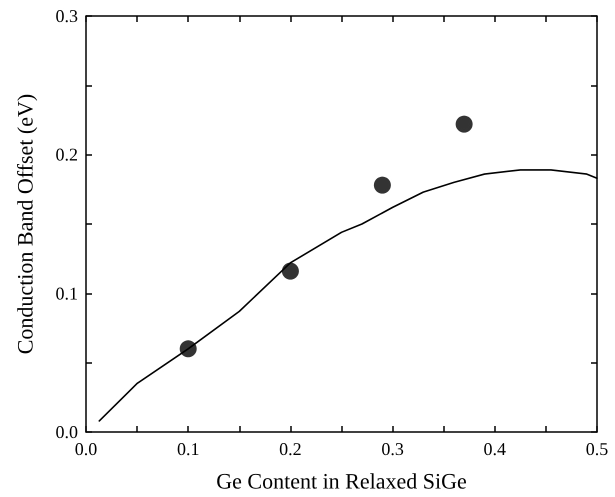 The width and height of the screenshot is (615, 497). What do you see at coordinates (86, 449) in the screenshot?
I see `x-tick-label: 0.0` at bounding box center [86, 449].